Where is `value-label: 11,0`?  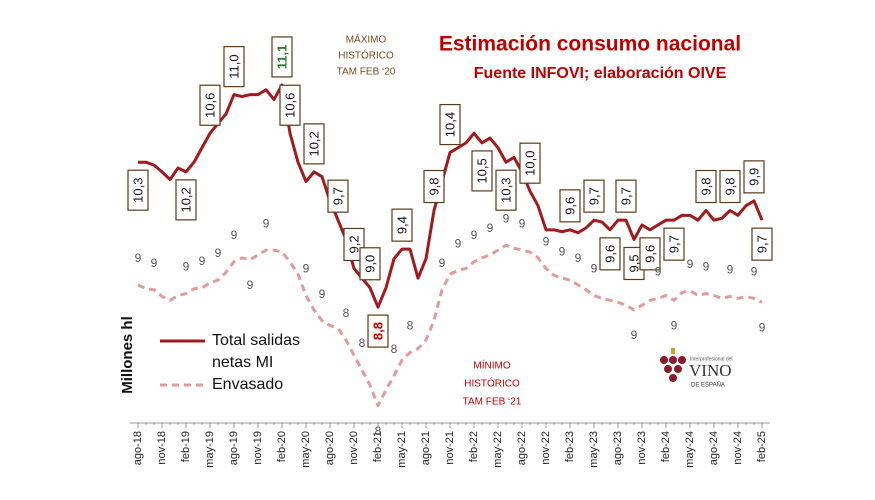
value-label: 11,0 is located at coordinates (233, 66).